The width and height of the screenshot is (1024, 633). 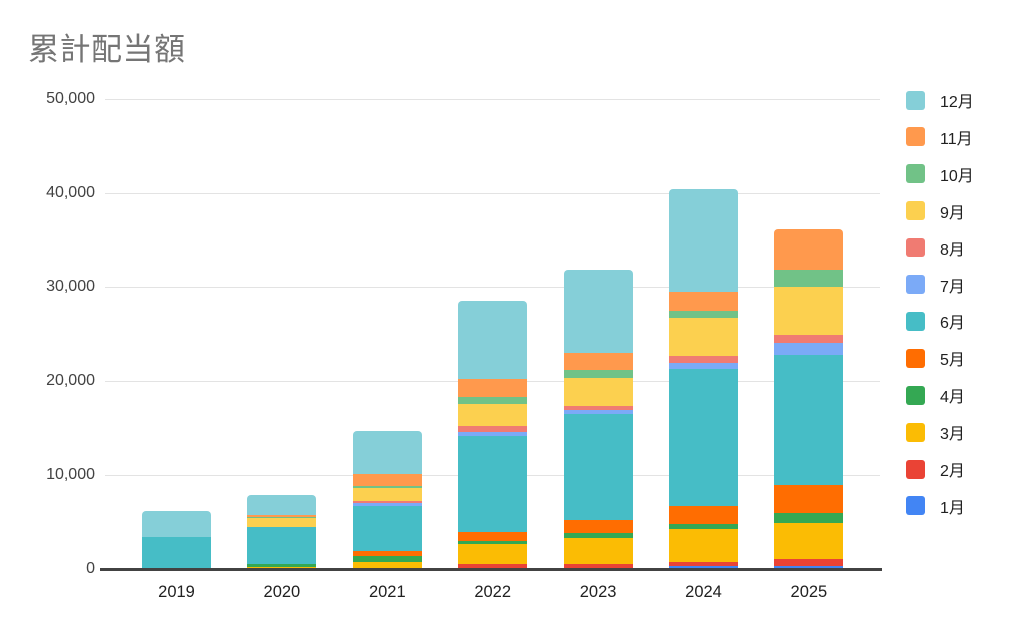 I want to click on legend-item-6月: 6月, so click(x=935, y=322).